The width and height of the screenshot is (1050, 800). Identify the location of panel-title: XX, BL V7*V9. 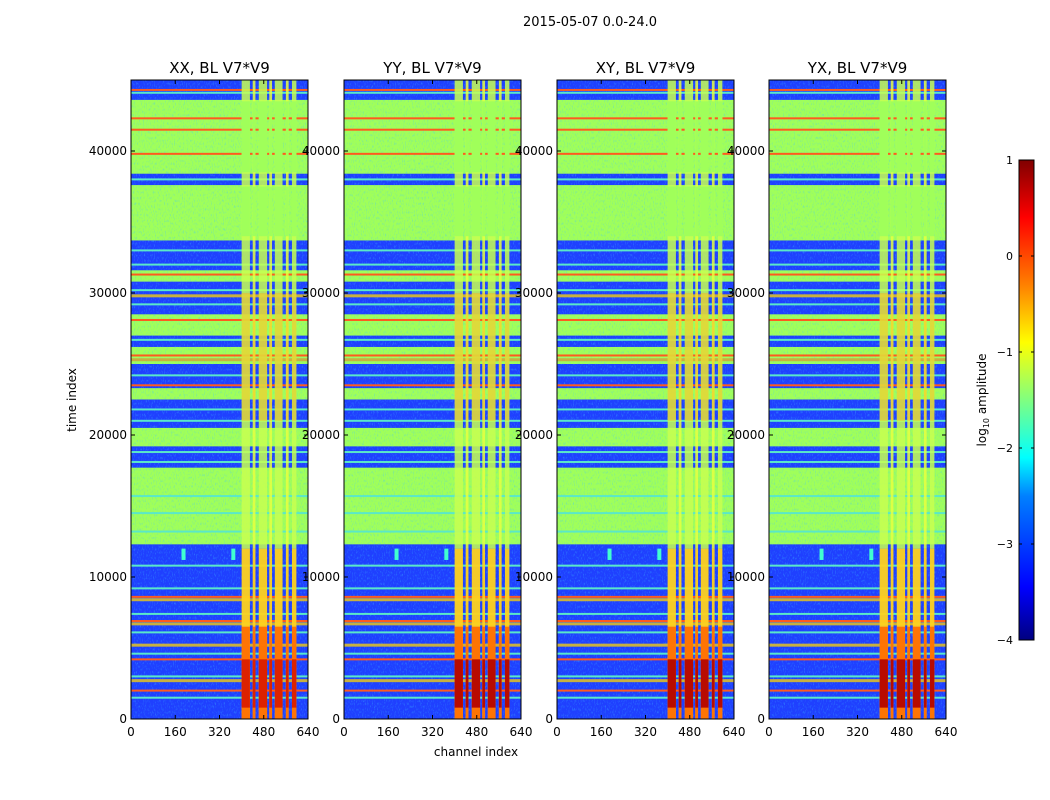
(219, 68).